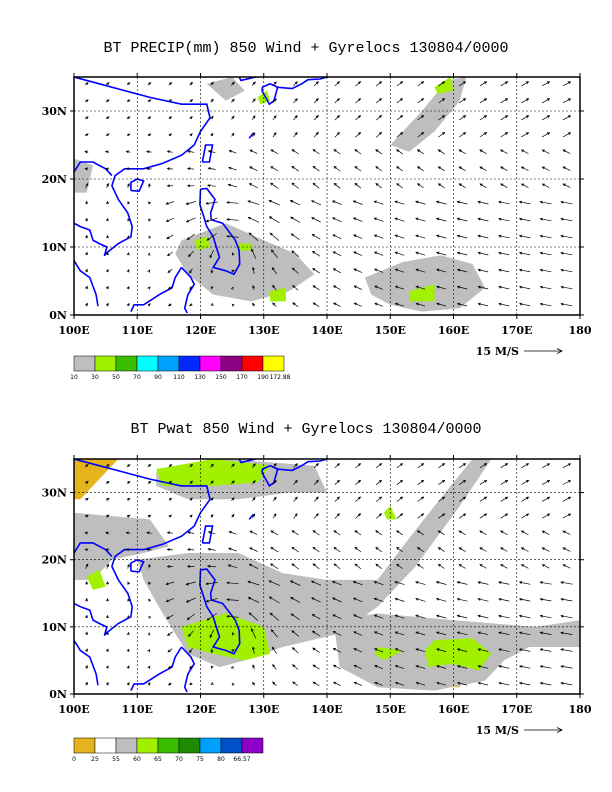  What do you see at coordinates (54, 627) in the screenshot?
I see `y-tick-label: 10N` at bounding box center [54, 627].